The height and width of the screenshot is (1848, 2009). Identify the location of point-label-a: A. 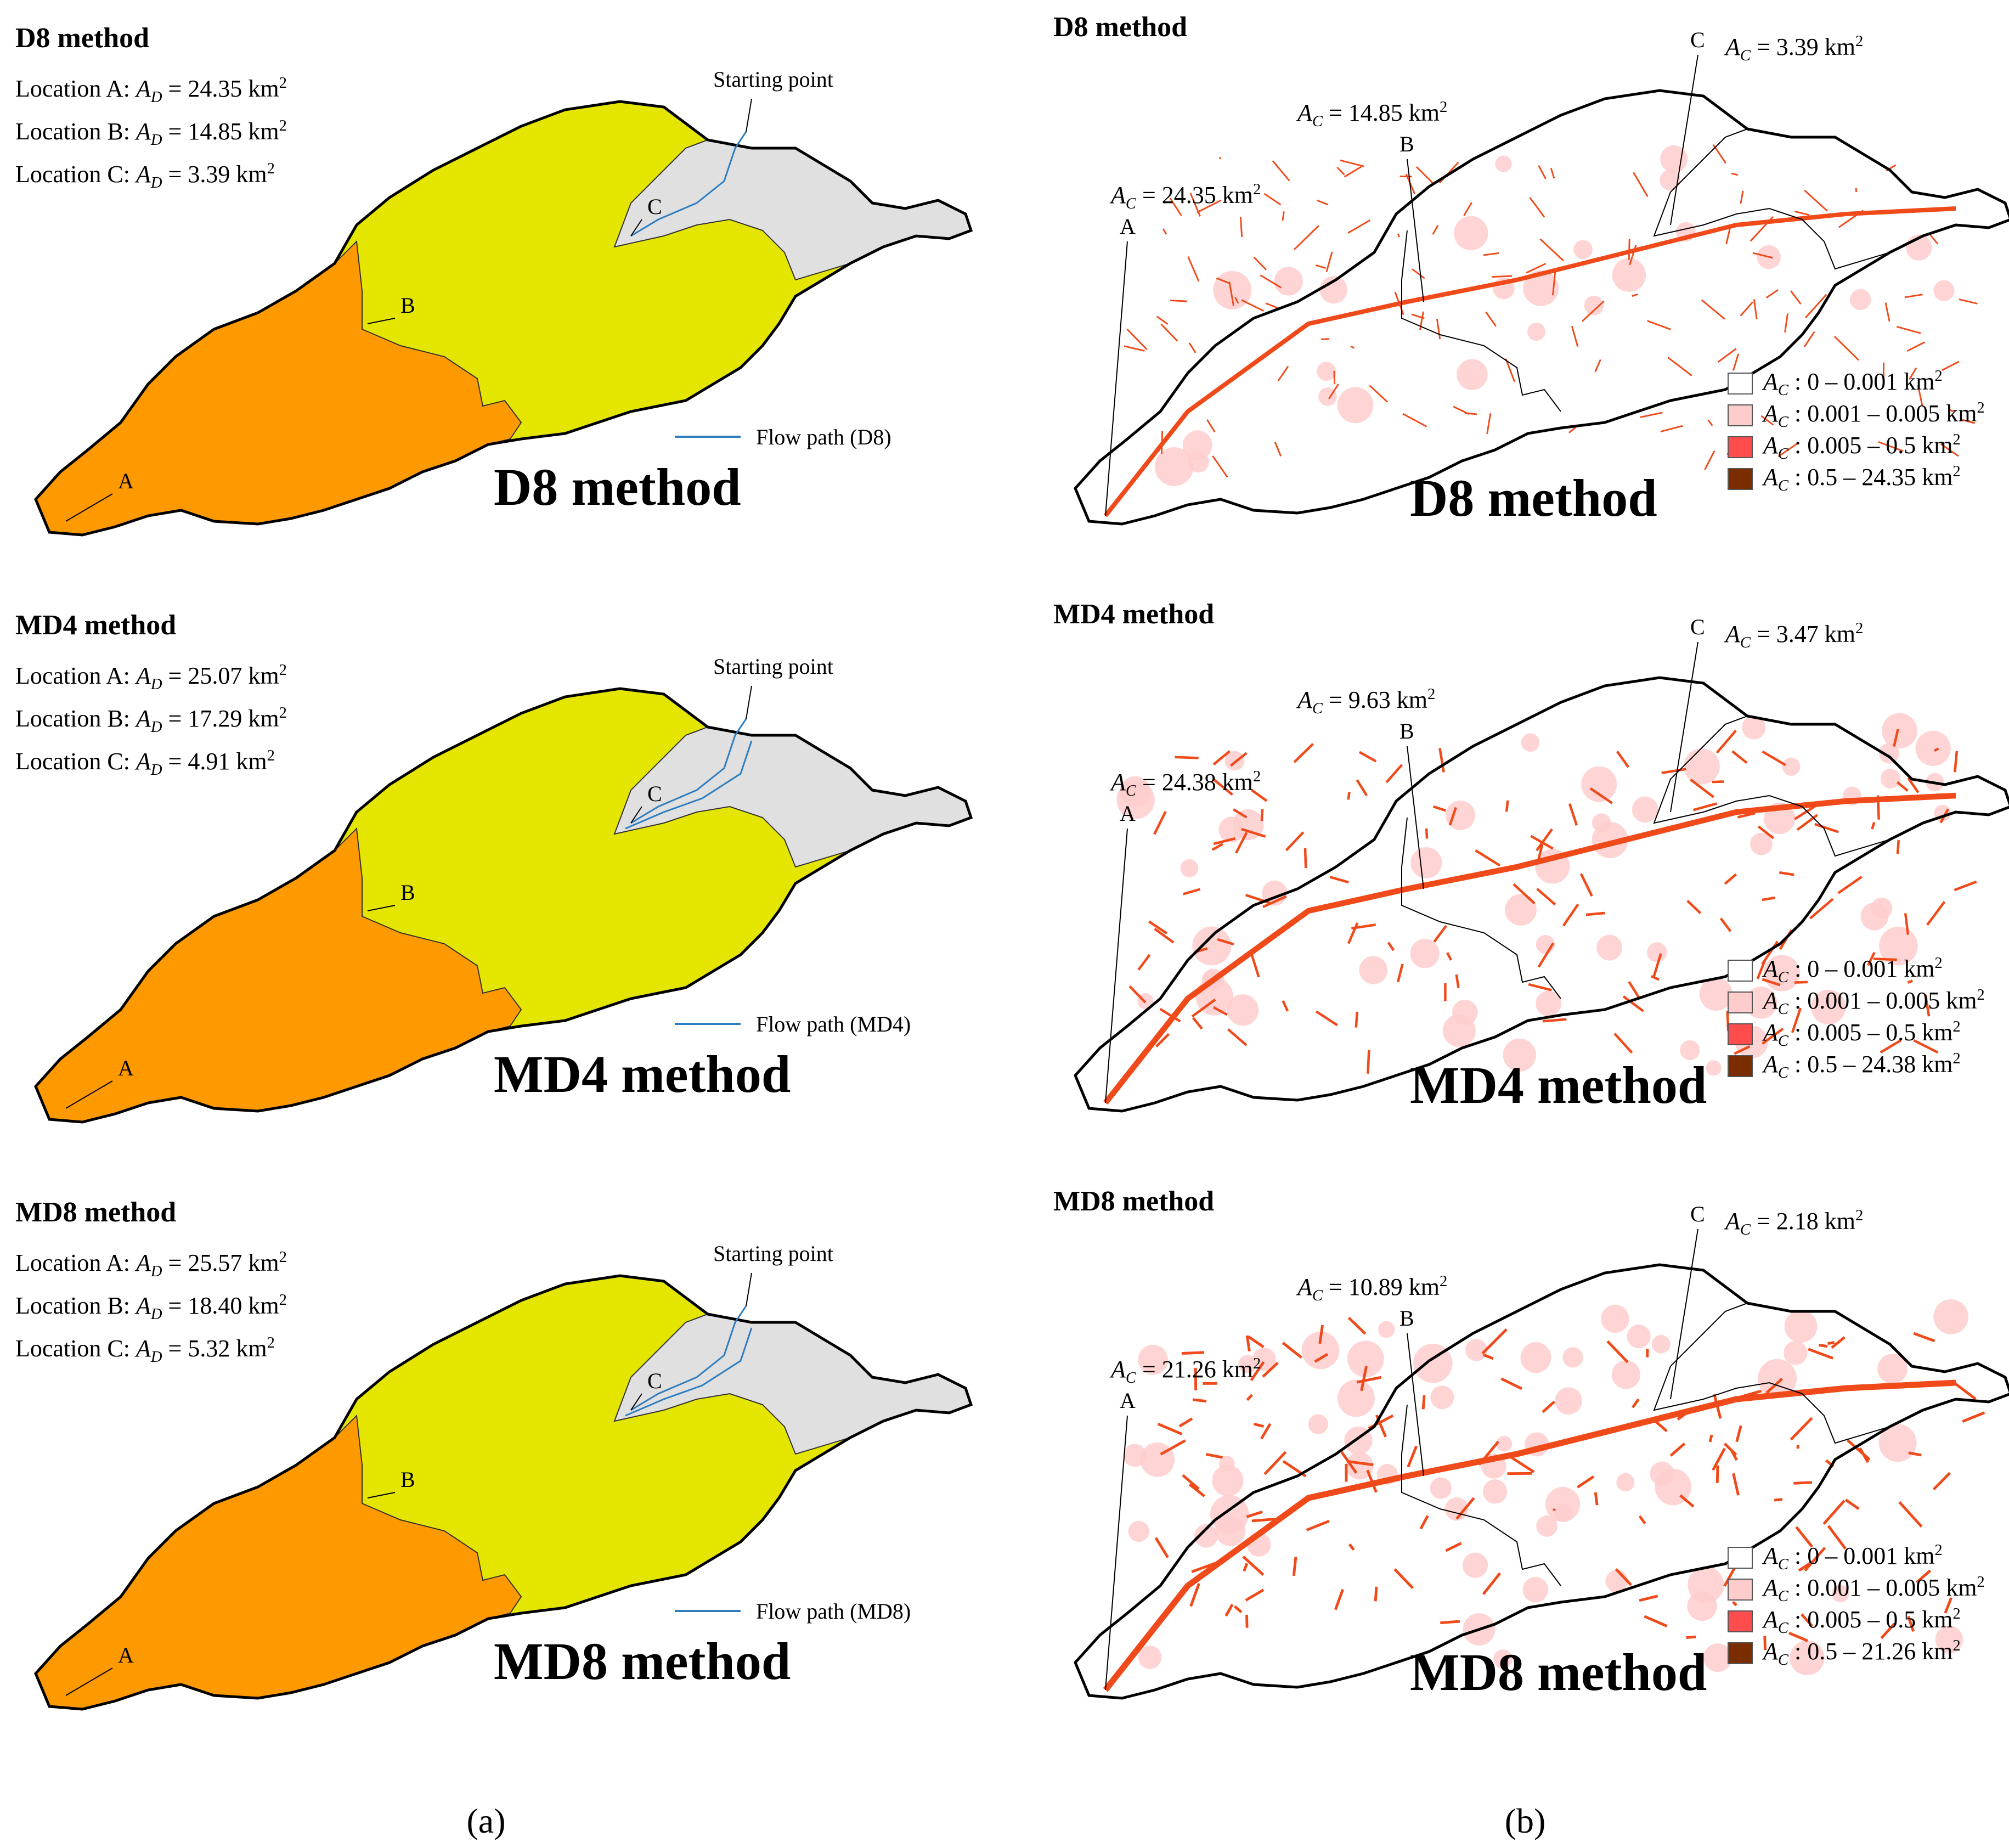
(1128, 227).